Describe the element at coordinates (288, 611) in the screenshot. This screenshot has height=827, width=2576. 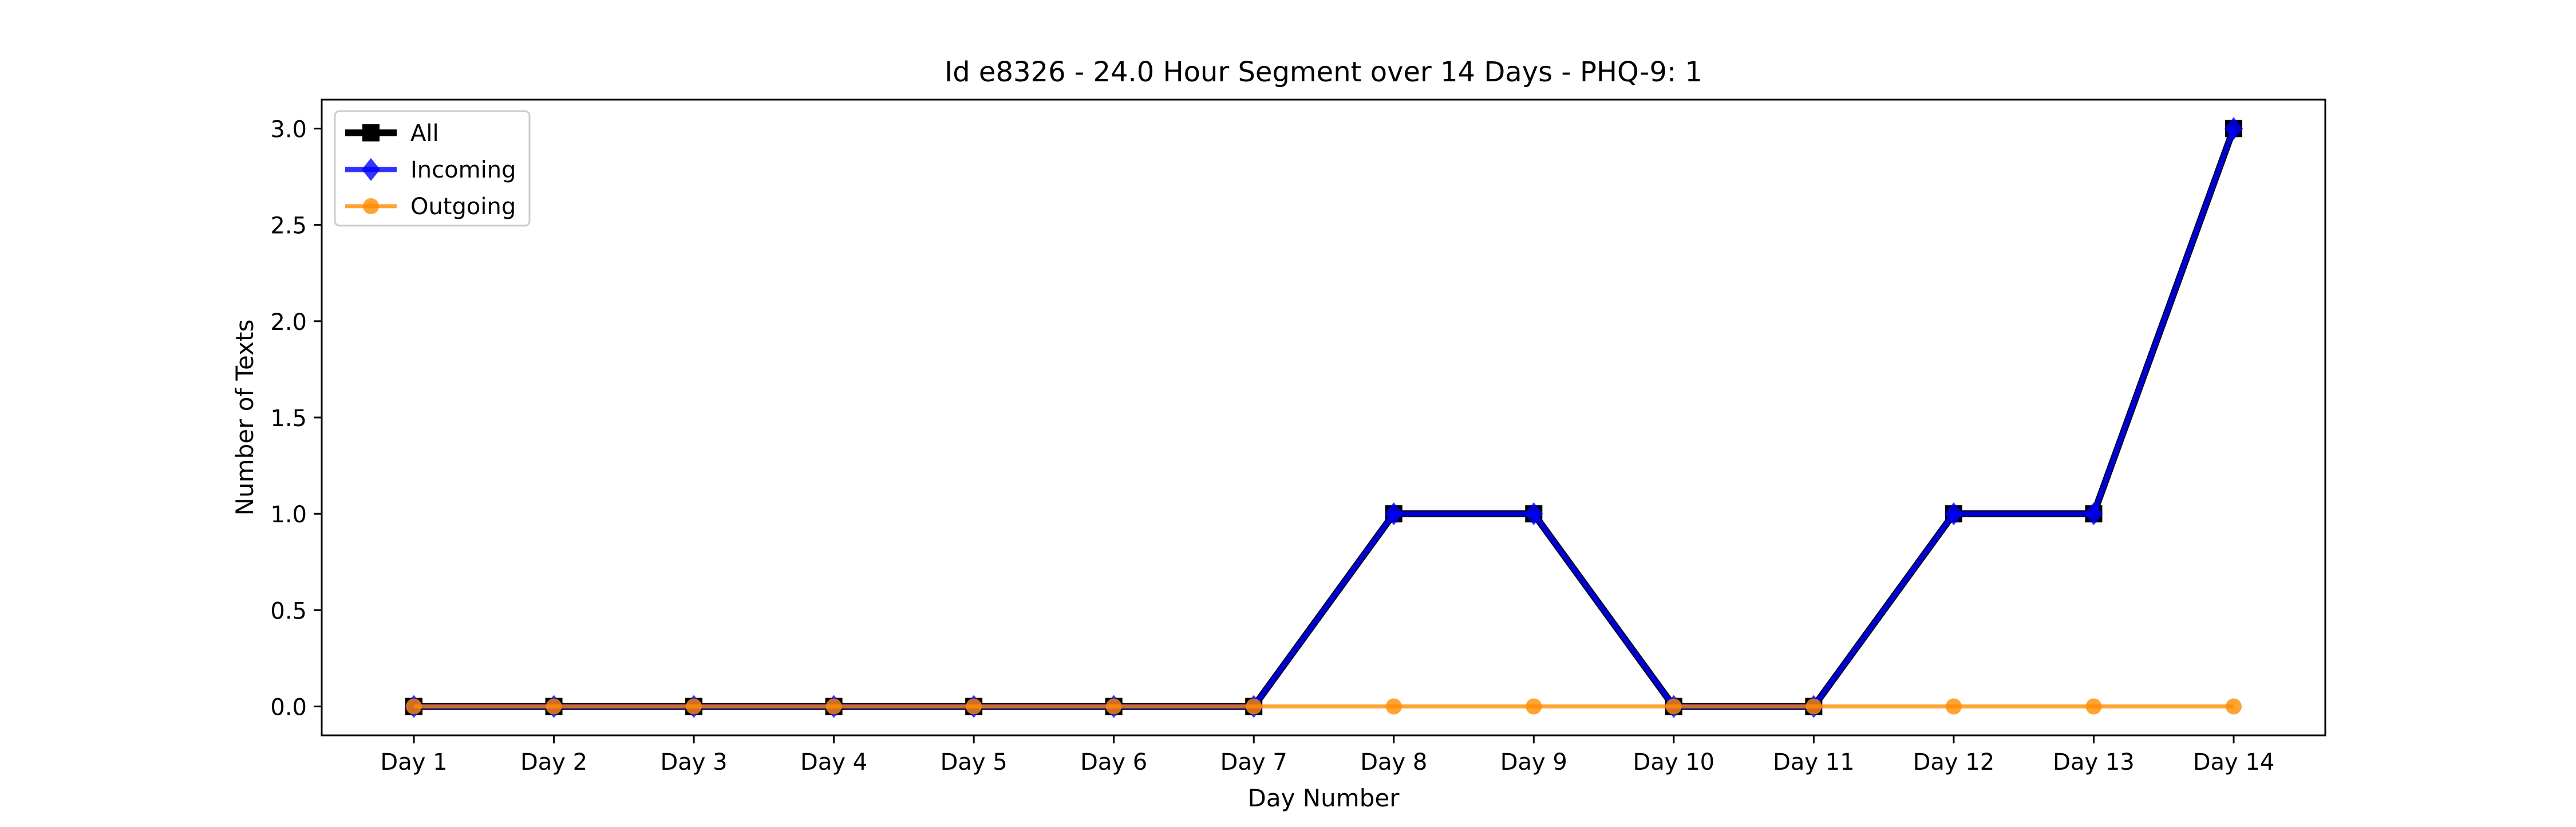
I see `y-tick-label: 0.5` at that location.